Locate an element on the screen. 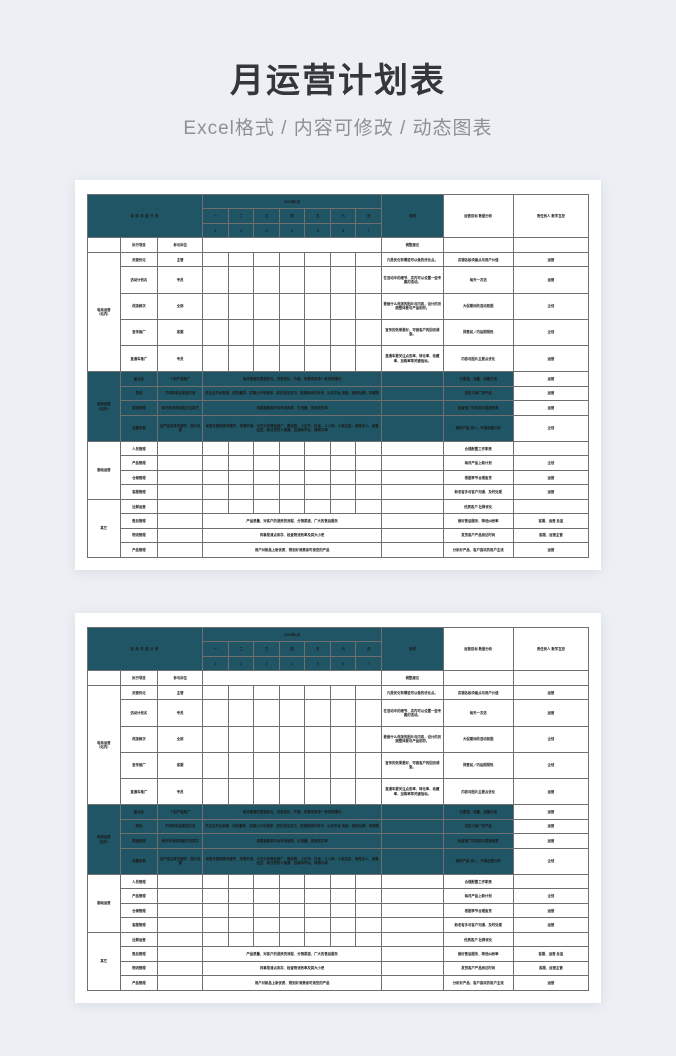 Image resolution: width=676 pixels, height=1056 pixels. row-goal: 分析好产品、客户喜欢的用户主流 is located at coordinates (478, 983).